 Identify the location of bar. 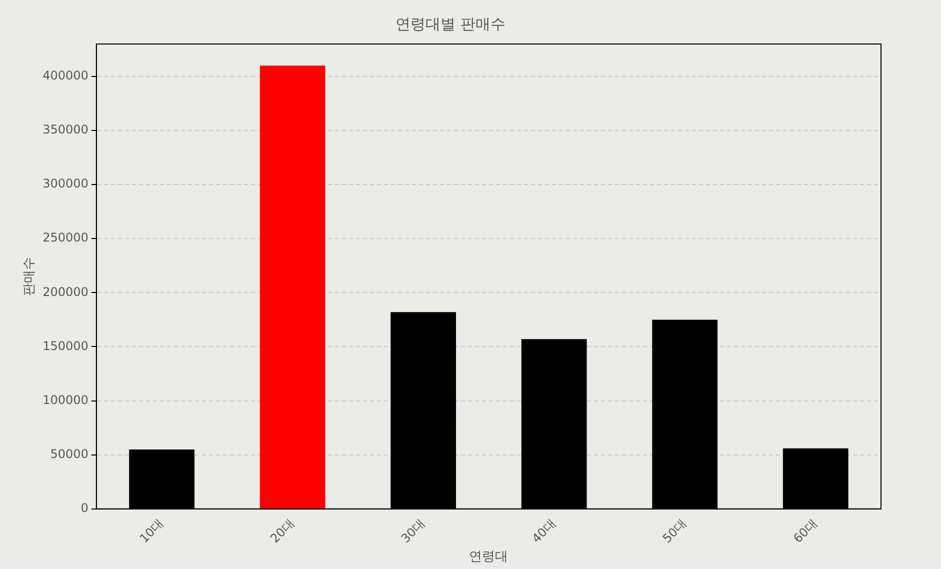
(293, 287).